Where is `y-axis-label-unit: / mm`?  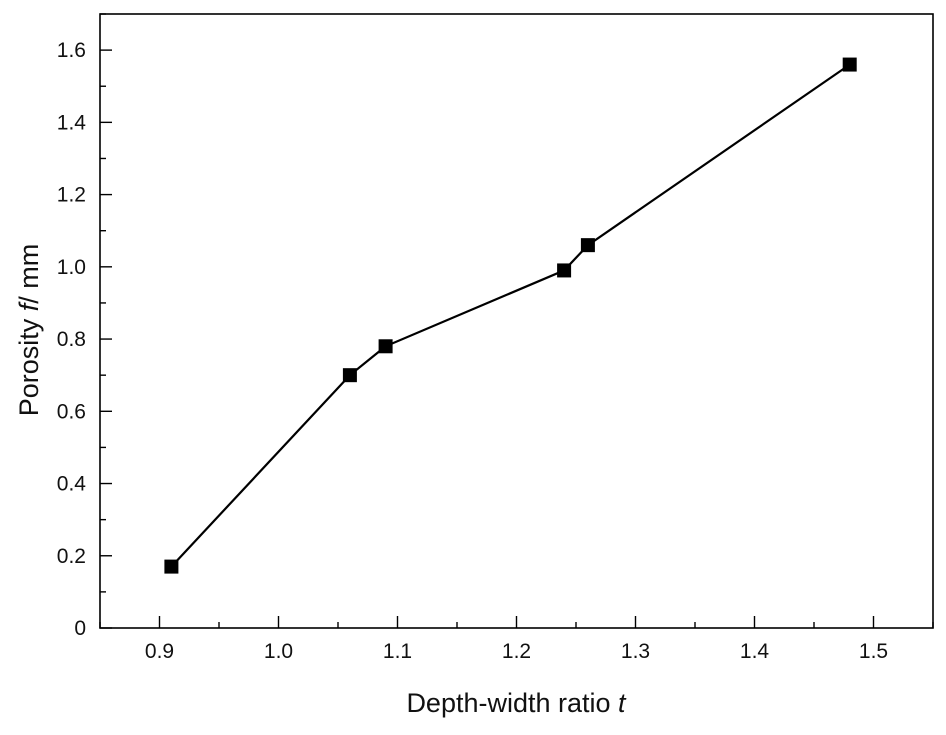
y-axis-label-unit: / mm is located at coordinates (29, 274).